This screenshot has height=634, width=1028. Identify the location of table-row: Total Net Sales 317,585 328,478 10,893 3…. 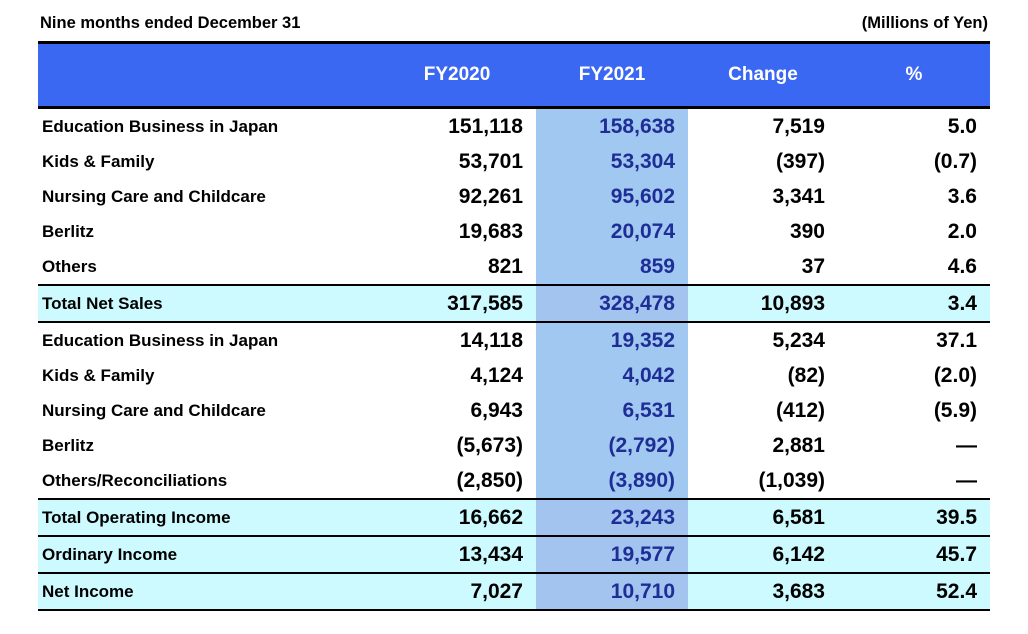
(514, 303).